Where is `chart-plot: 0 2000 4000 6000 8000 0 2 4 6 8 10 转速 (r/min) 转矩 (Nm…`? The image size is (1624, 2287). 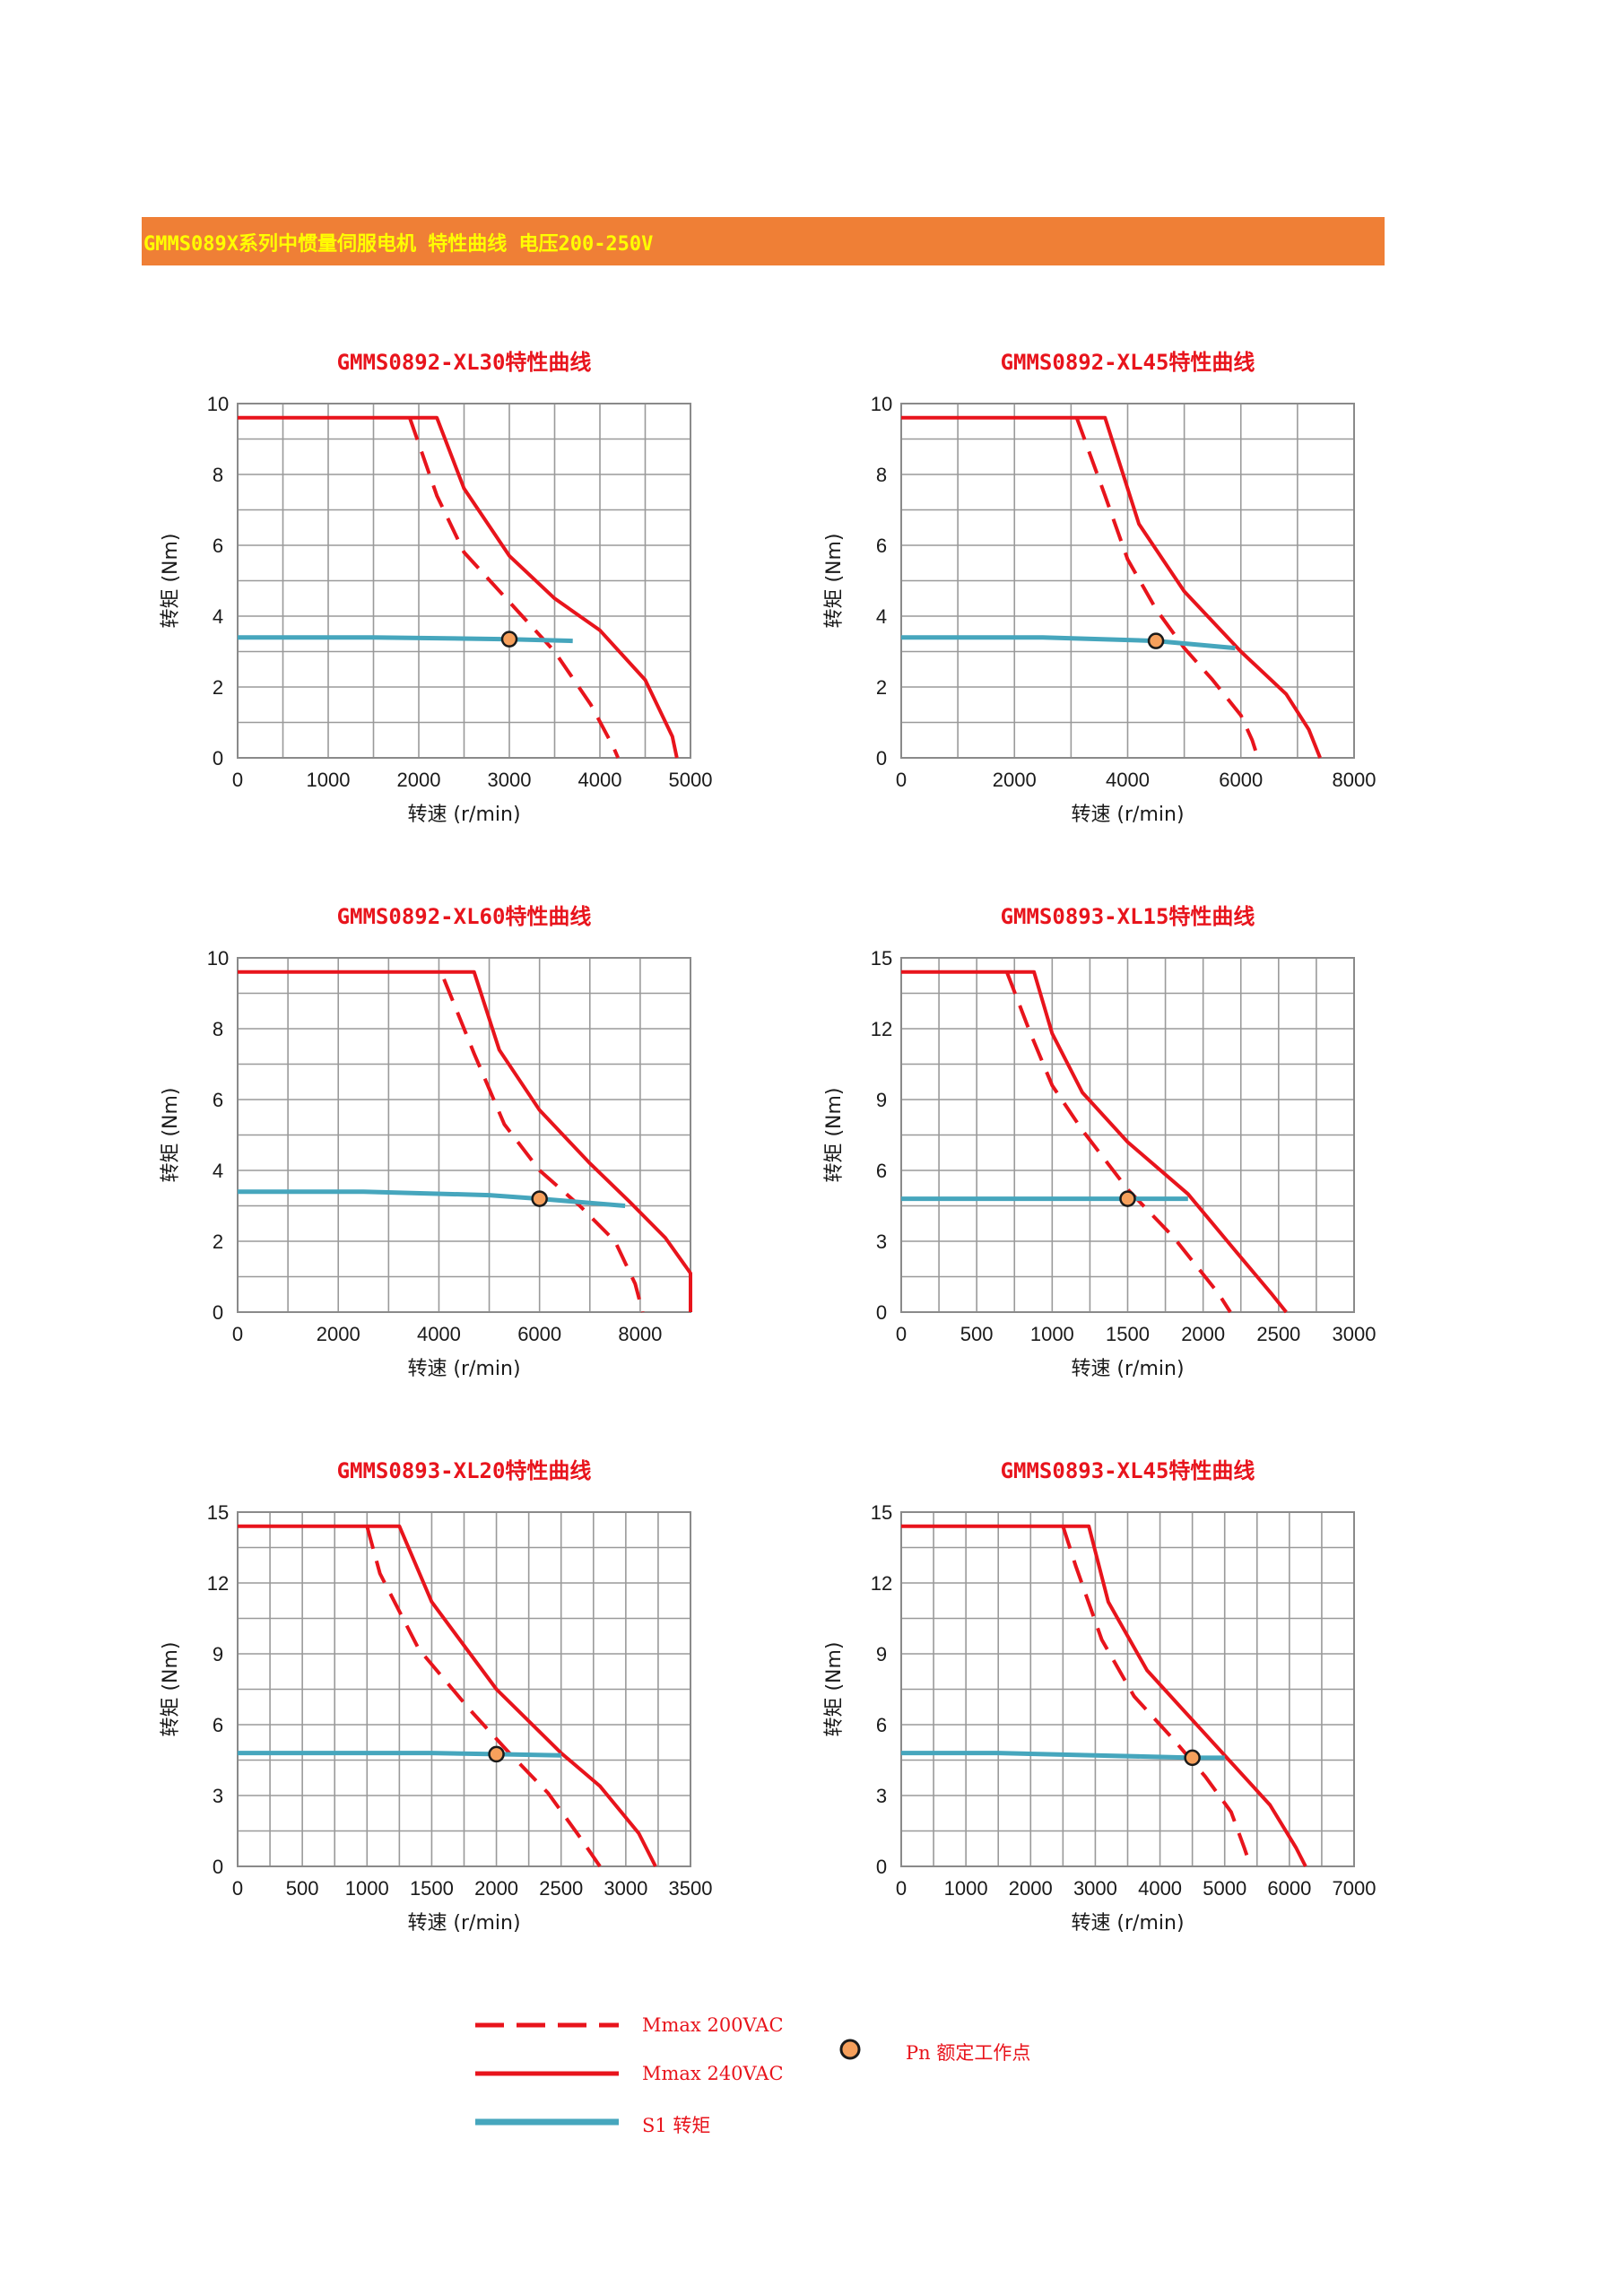
chart-plot: 0 2000 4000 6000 8000 0 2 4 6 8 10 转速 (r/min) 转矩 (Nm… is located at coordinates (426, 1163).